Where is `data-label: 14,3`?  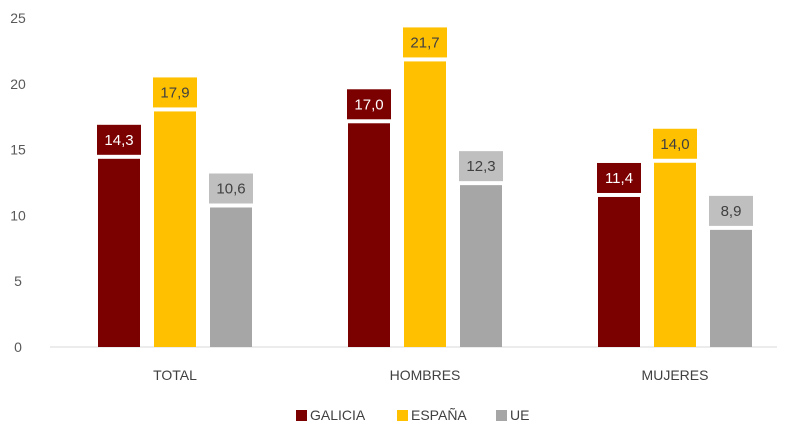
data-label: 14,3 is located at coordinates (118, 140).